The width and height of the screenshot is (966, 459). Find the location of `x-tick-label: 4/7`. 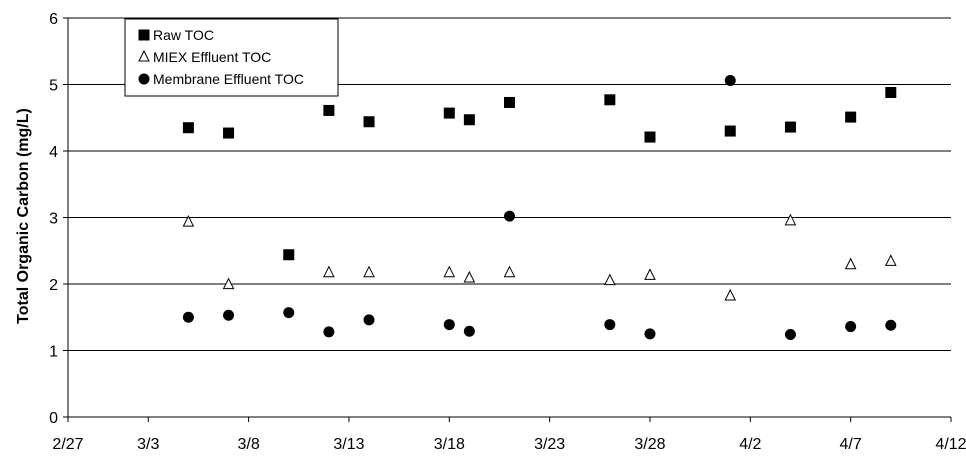

x-tick-label: 4/7 is located at coordinates (851, 444).